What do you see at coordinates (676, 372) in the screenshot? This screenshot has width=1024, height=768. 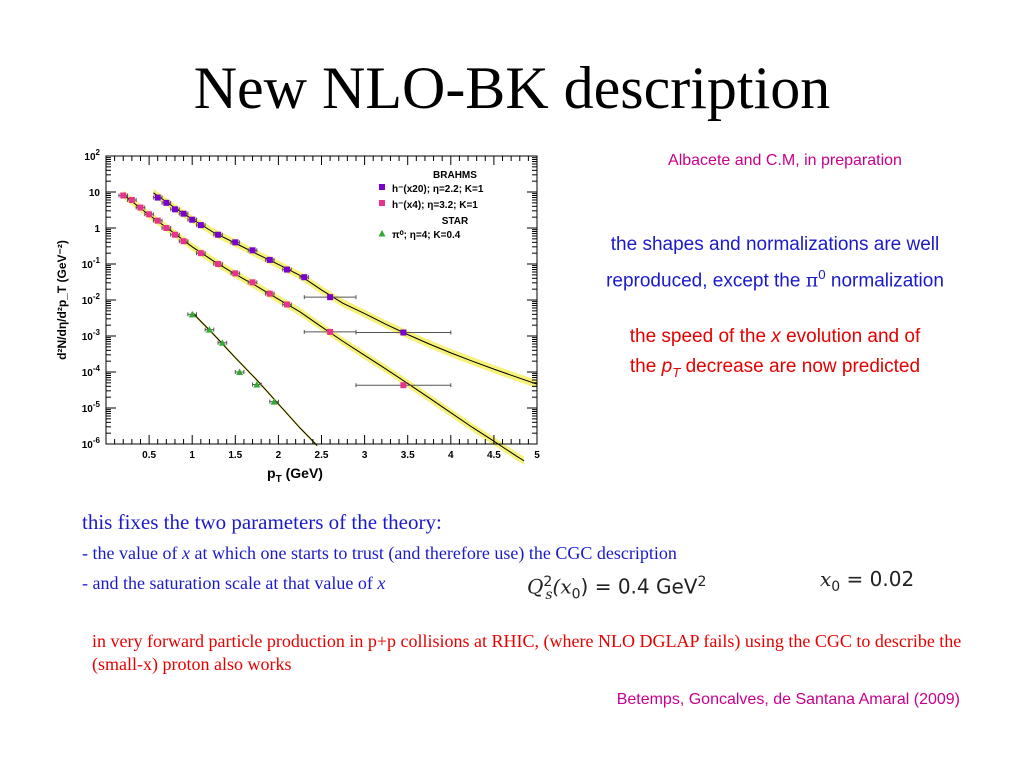 I see `speed-p-subscript: T` at bounding box center [676, 372].